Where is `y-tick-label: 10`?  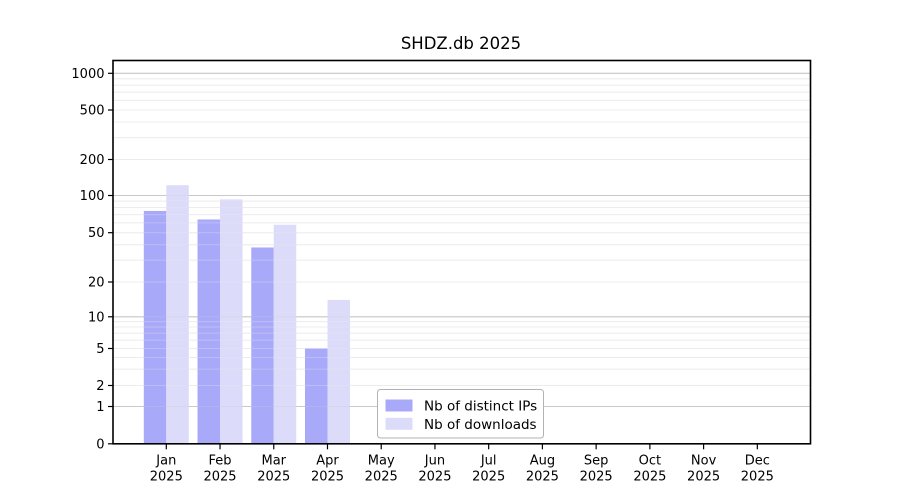
y-tick-label: 10 is located at coordinates (96, 317).